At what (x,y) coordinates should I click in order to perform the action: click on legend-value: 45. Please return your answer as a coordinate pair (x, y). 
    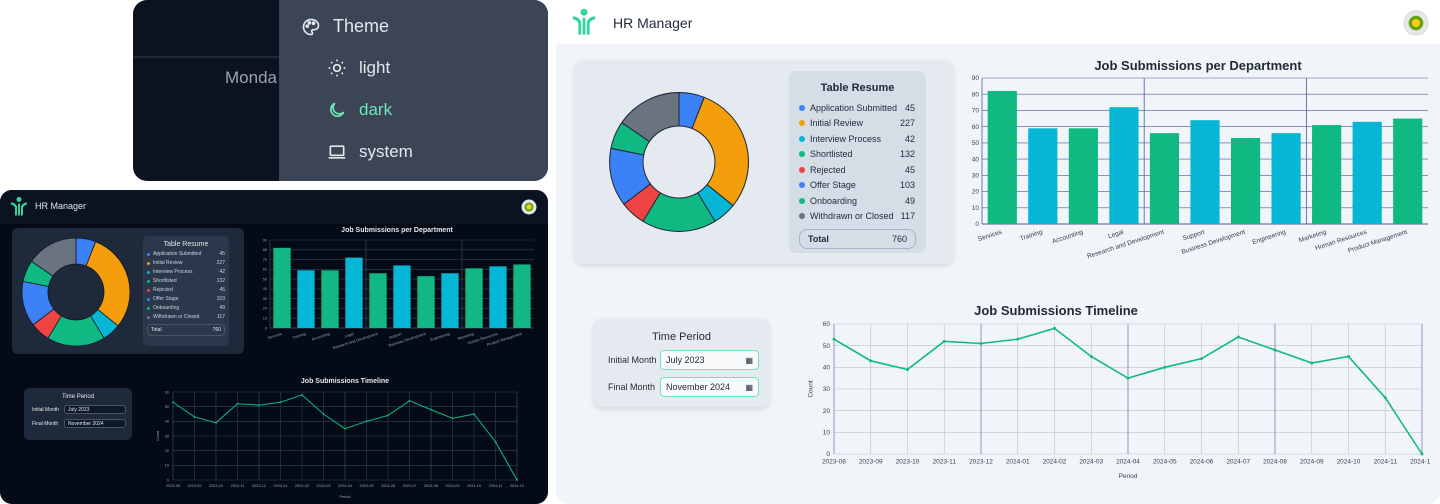
    Looking at the image, I should click on (222, 290).